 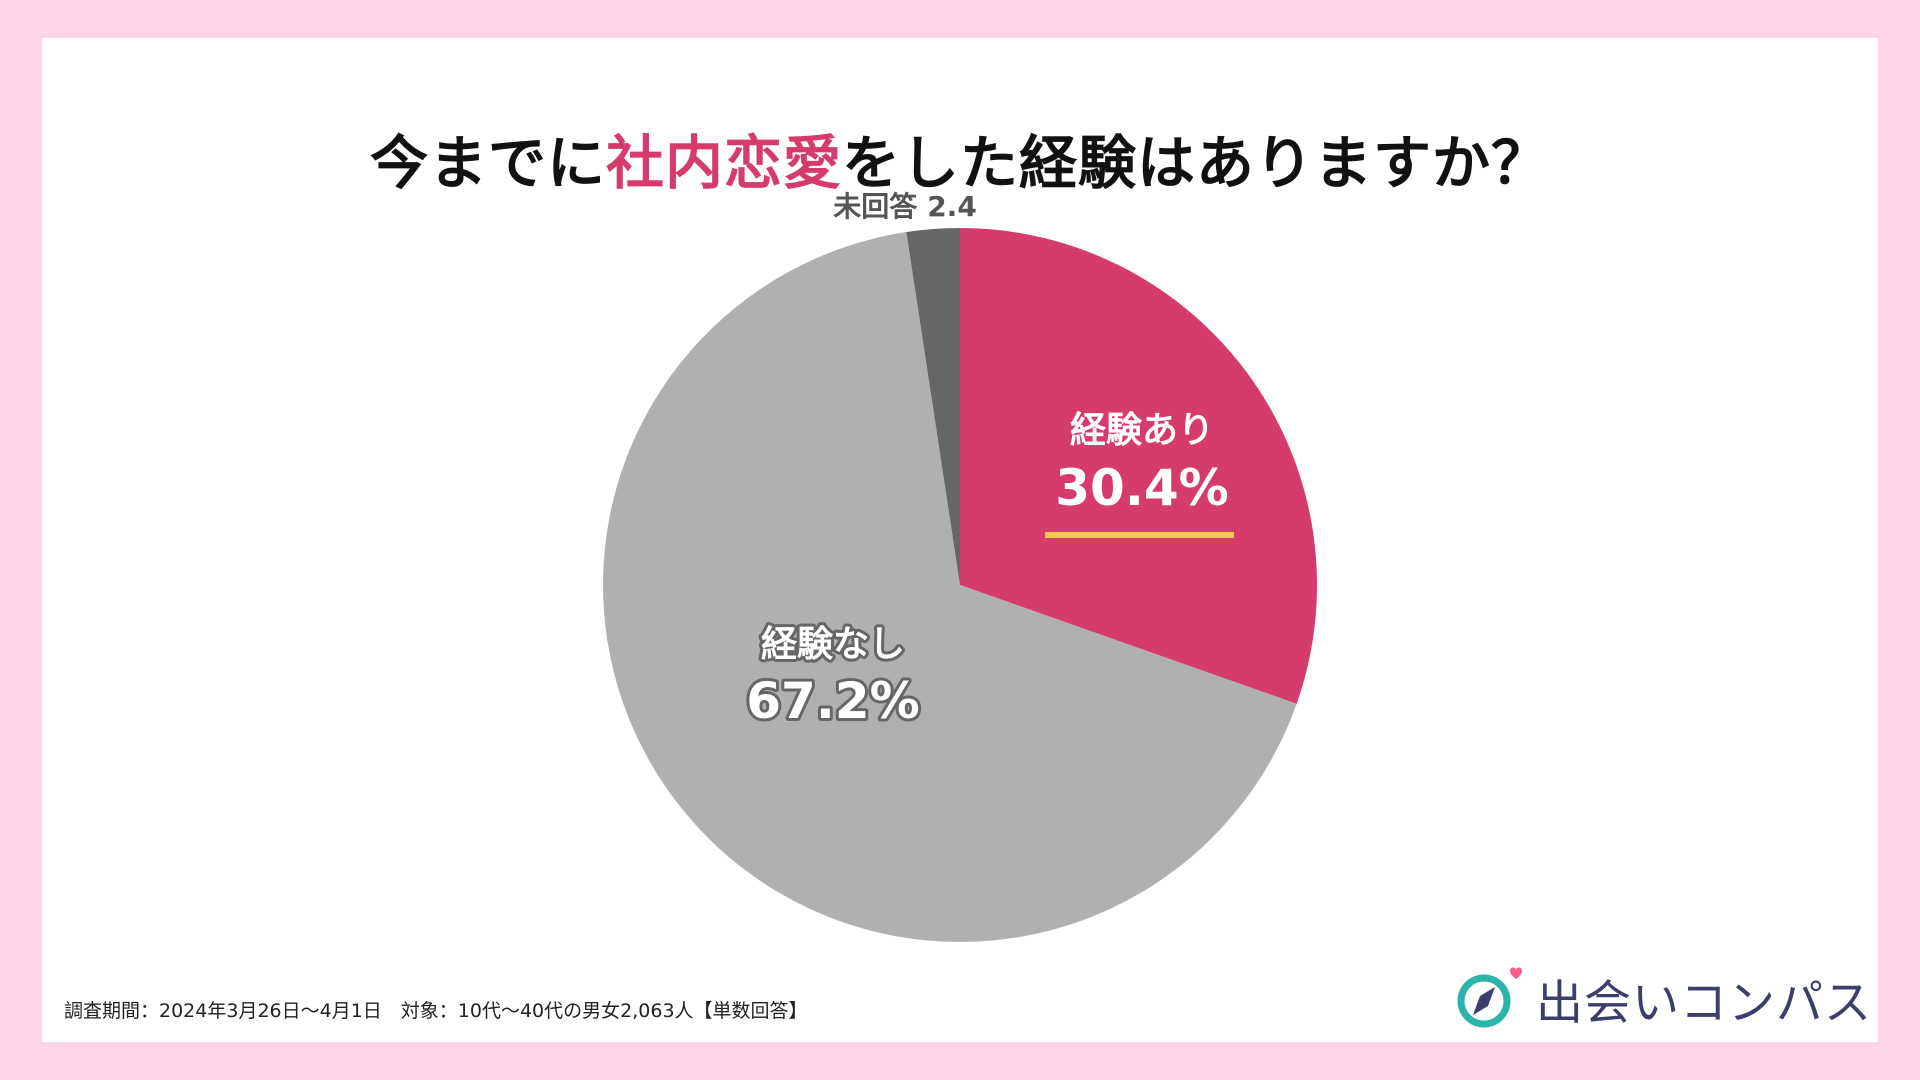 I want to click on slice-label-not-experienced: 経験なし, so click(x=833, y=644).